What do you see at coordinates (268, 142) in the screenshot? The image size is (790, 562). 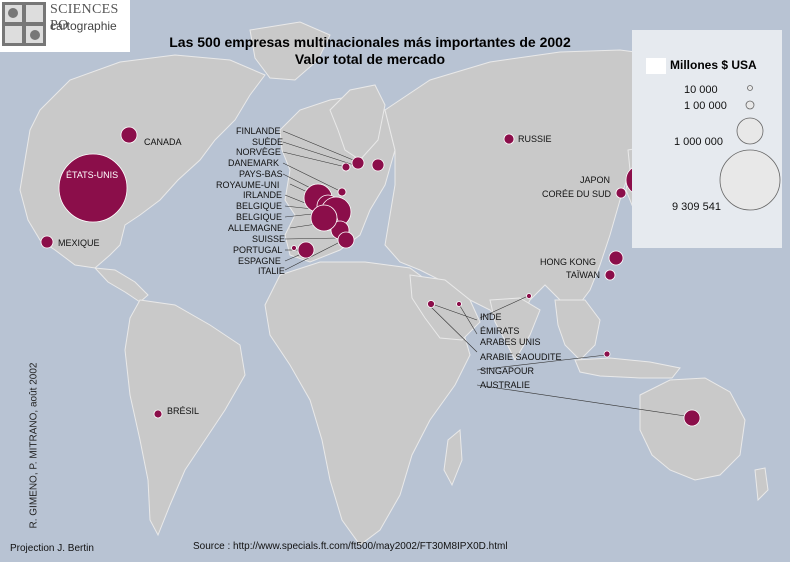 I see `label-suede: SUÈDE` at bounding box center [268, 142].